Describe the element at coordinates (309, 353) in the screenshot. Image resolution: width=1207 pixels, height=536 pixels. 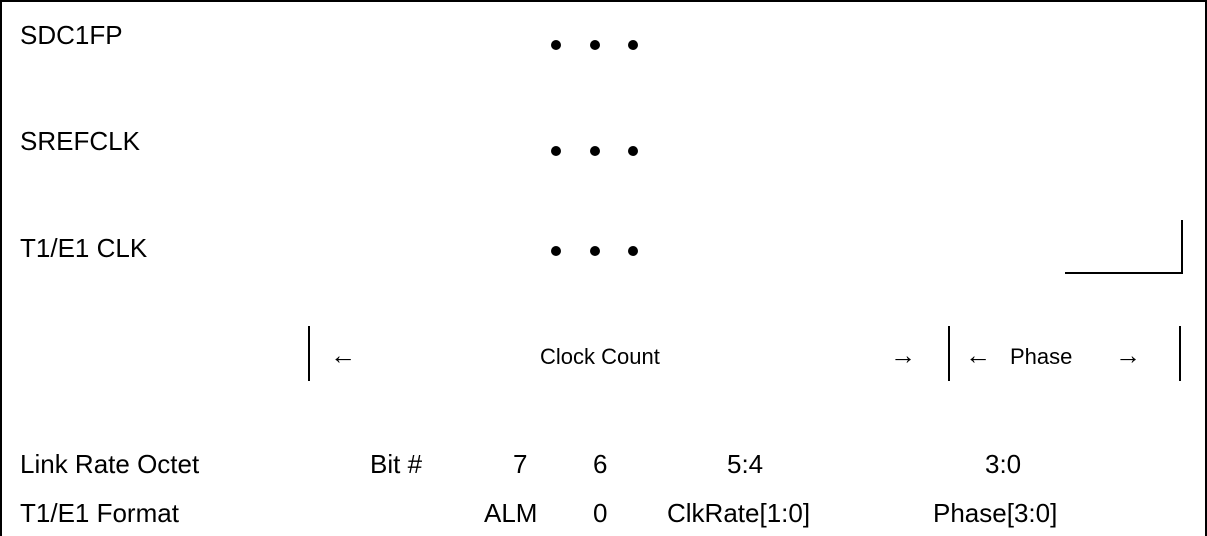
I see `clock-count-left-marker` at that location.